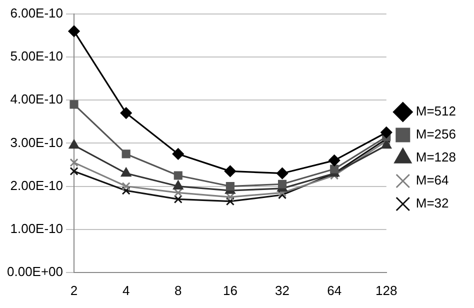 This screenshot has height=308, width=474. I want to click on y-tick-label: 5.00E-10, so click(37, 56).